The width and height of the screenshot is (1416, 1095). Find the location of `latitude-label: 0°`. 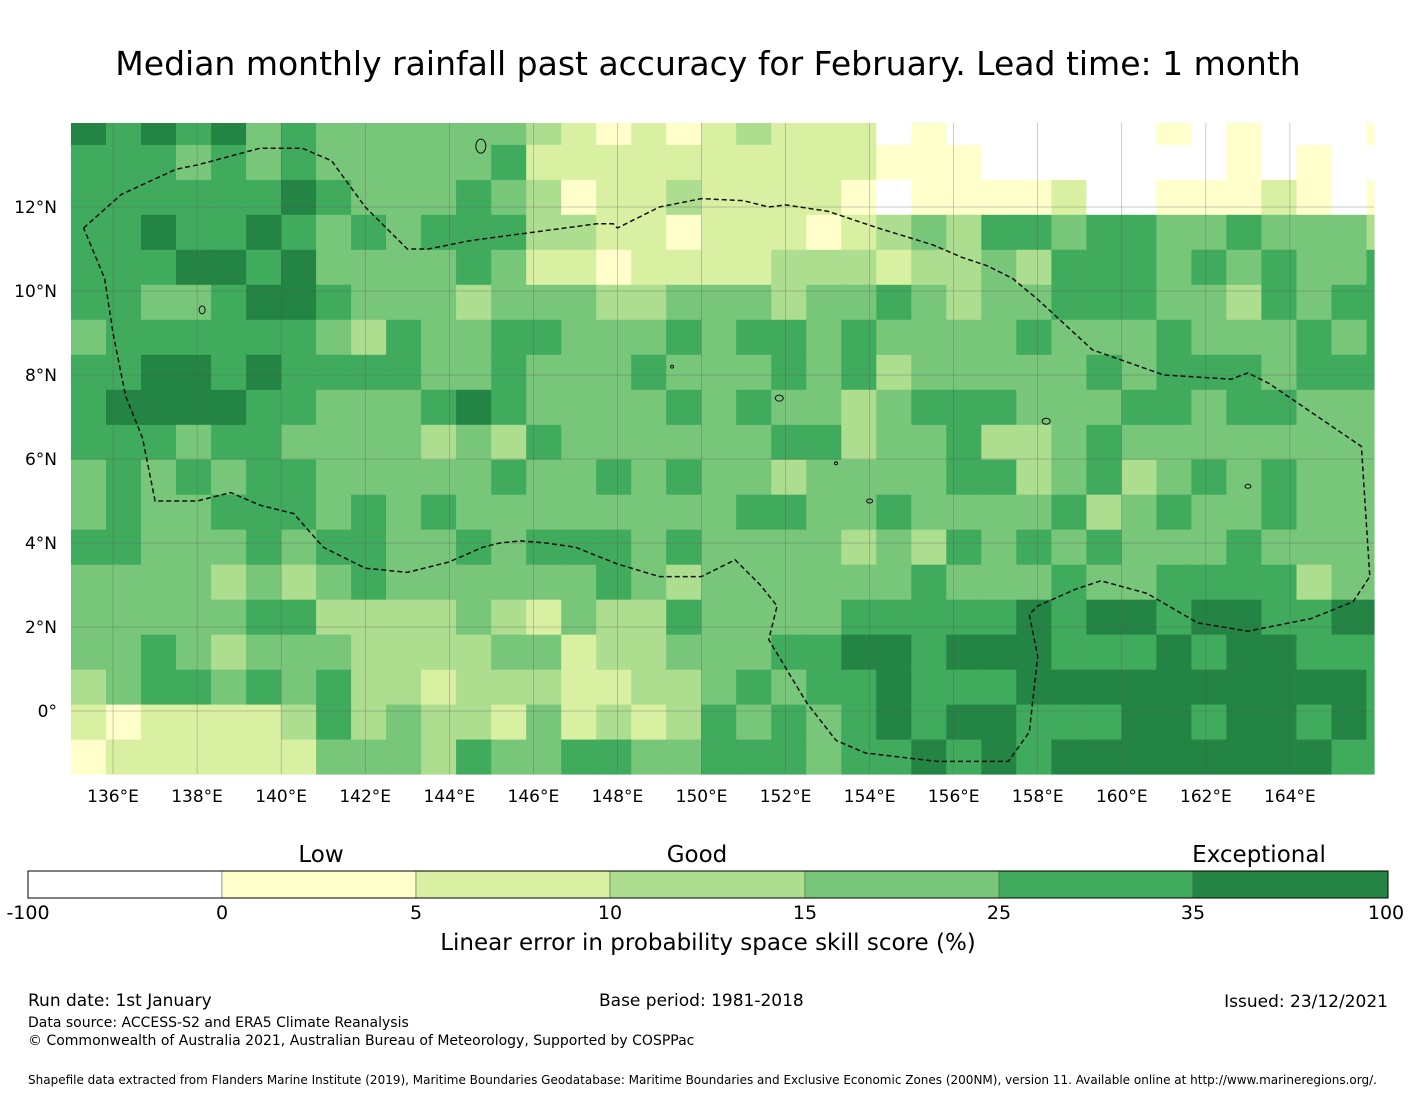

latitude-label: 0° is located at coordinates (47, 712).